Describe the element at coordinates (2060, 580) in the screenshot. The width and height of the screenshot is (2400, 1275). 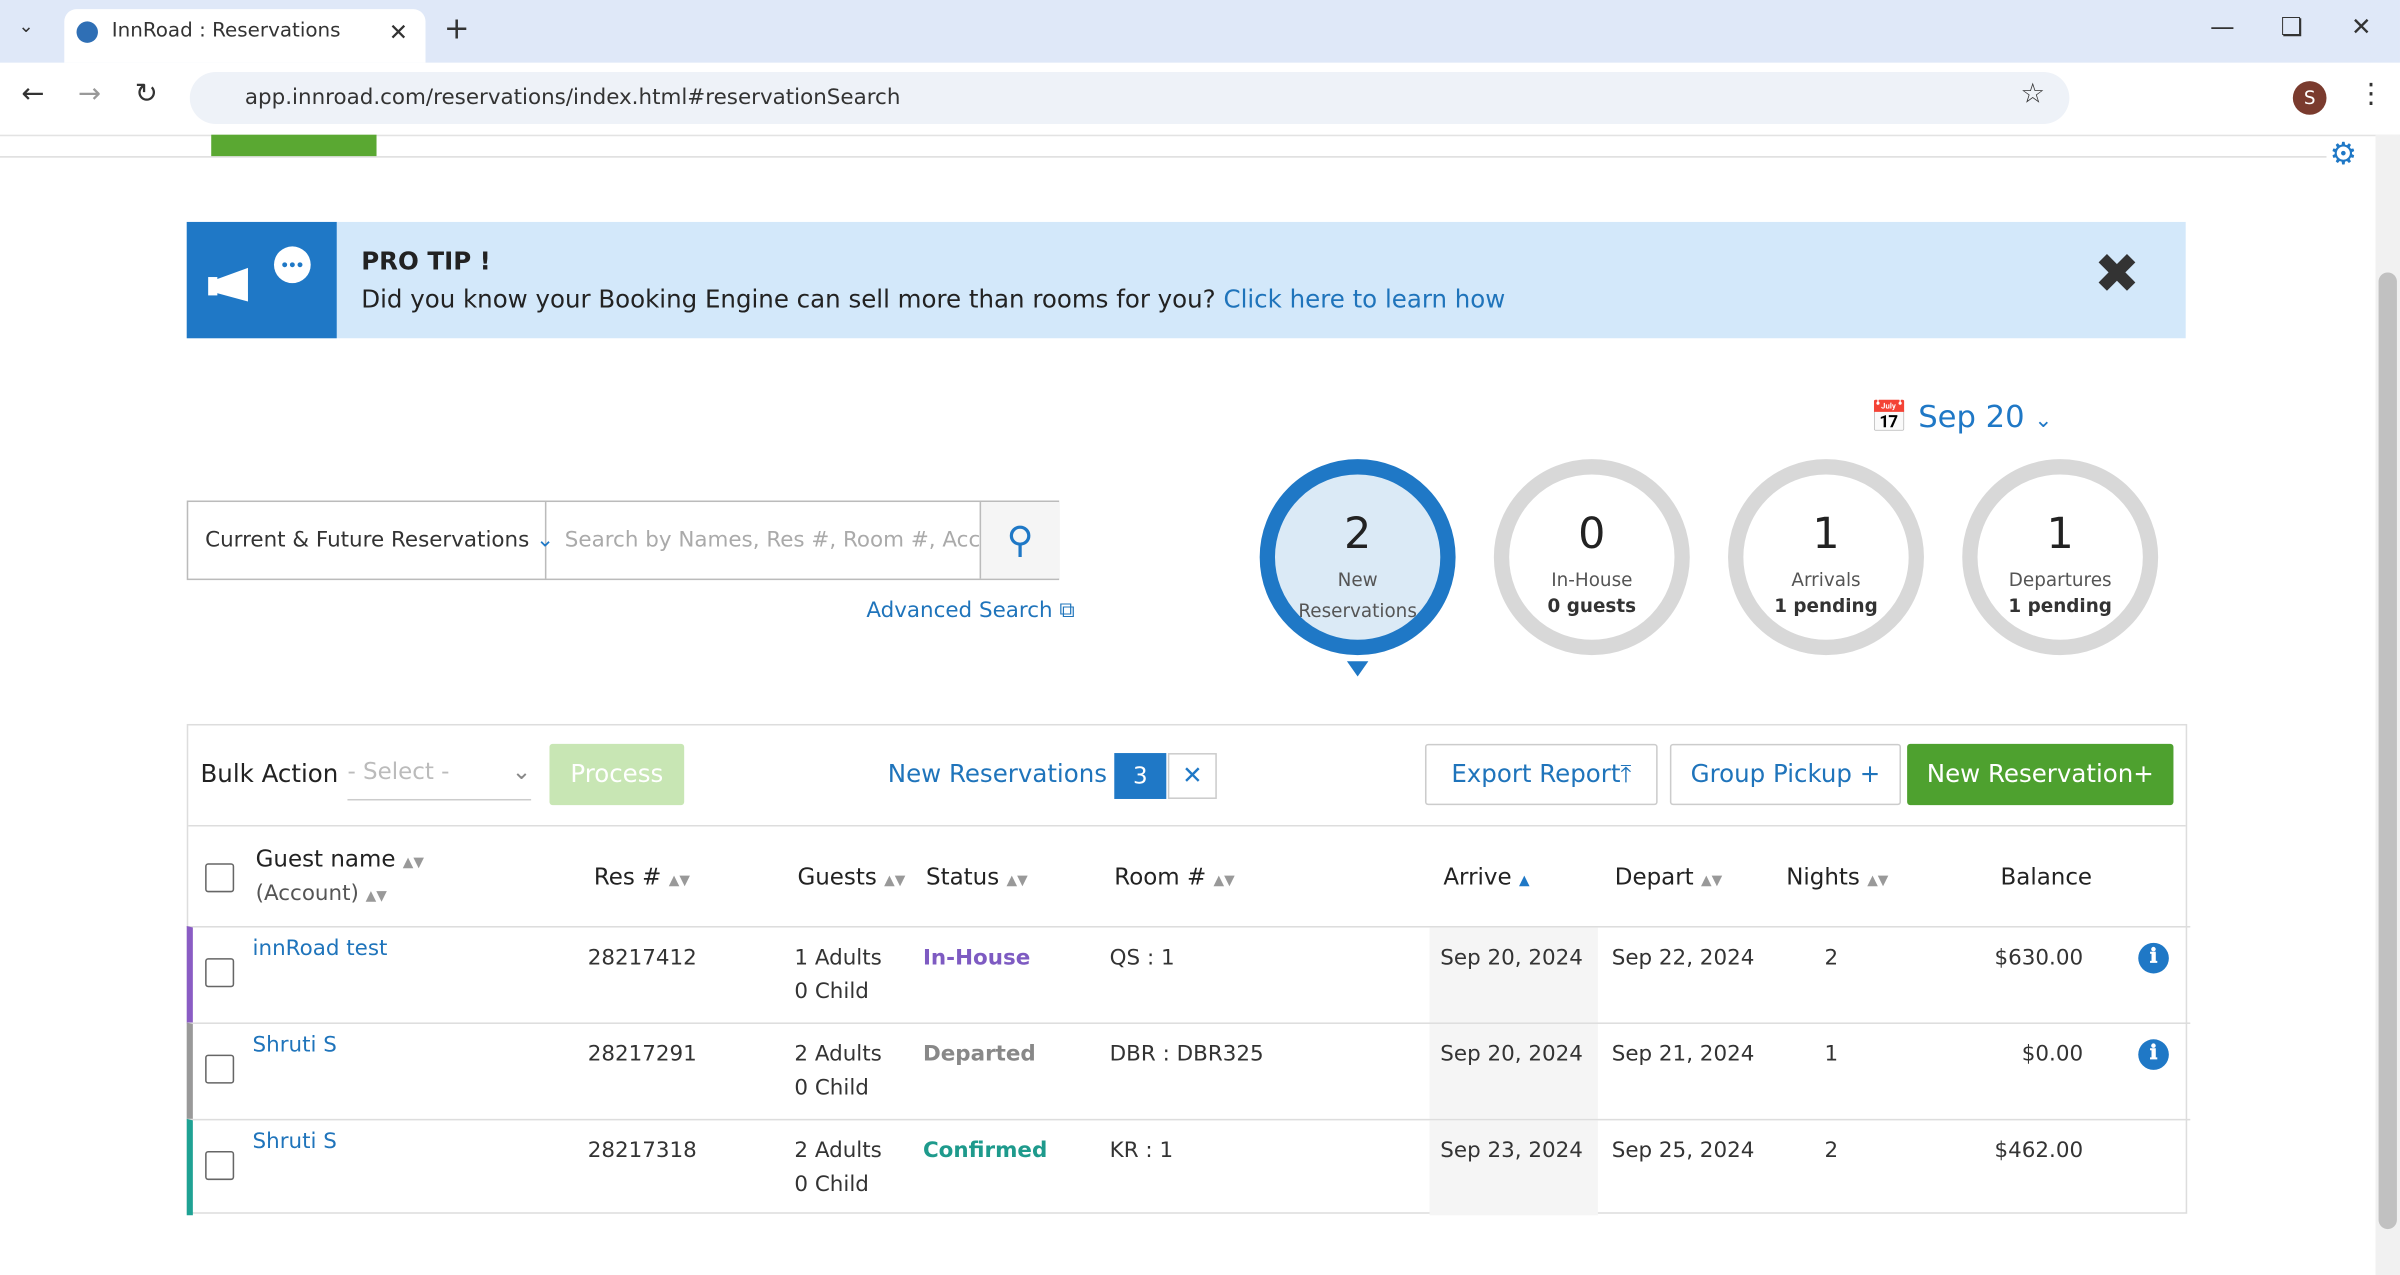
I see `stat-label: Departures` at that location.